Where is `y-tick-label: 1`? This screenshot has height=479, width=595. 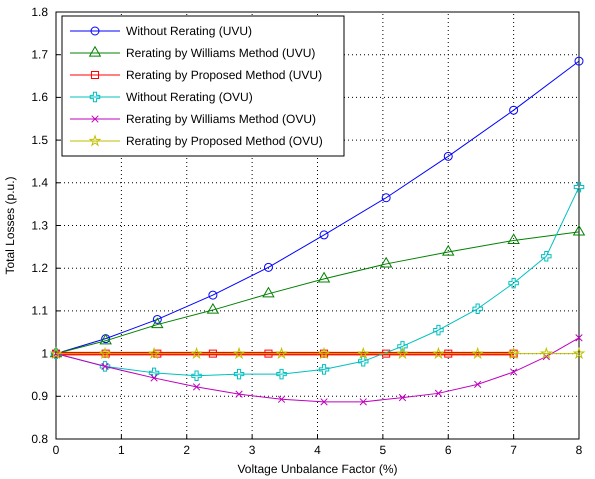 y-tick-label: 1 is located at coordinates (44, 353).